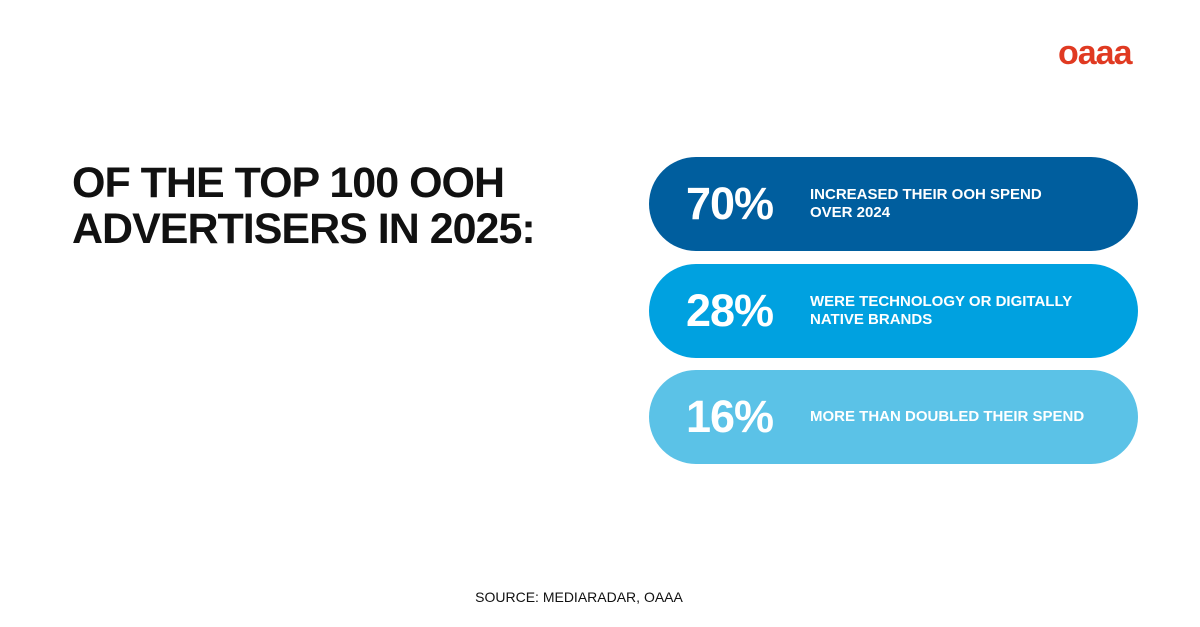 Image resolution: width=1200 pixels, height=627 pixels. Describe the element at coordinates (871, 319) in the screenshot. I see `stat-line: NATIVE BRANDS` at that location.